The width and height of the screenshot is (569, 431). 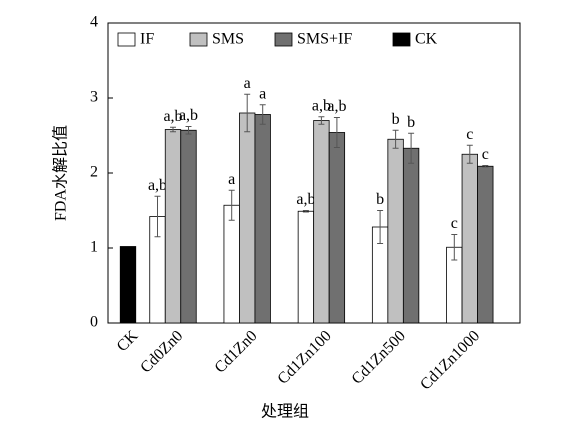 I want to click on y-axis-label: FDA水解比值, so click(x=61, y=173).